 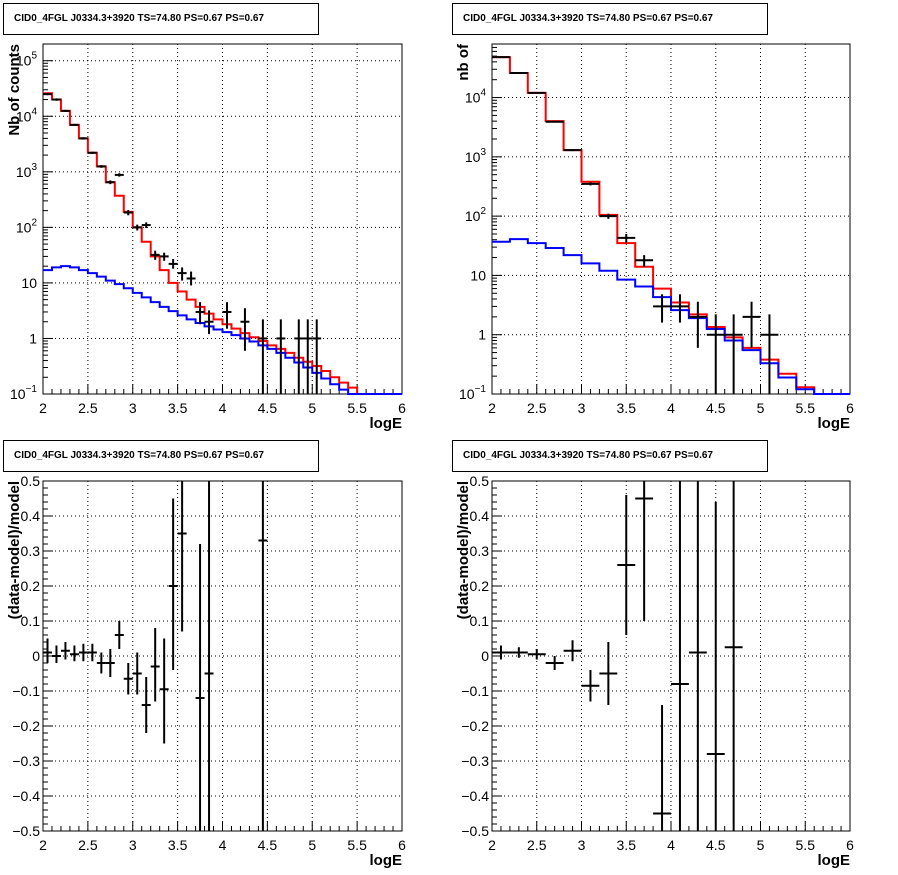 What do you see at coordinates (463, 550) in the screenshot?
I see `y-axis-label: (data-model)/model` at bounding box center [463, 550].